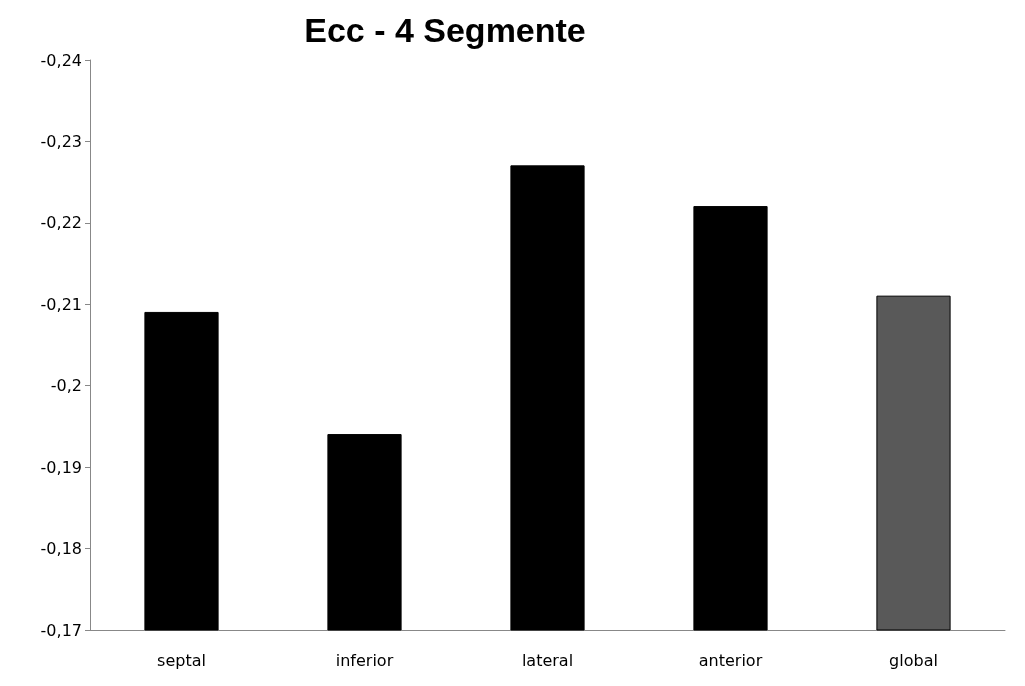  What do you see at coordinates (61, 467) in the screenshot?
I see `y-tick-label: -0,19` at bounding box center [61, 467].